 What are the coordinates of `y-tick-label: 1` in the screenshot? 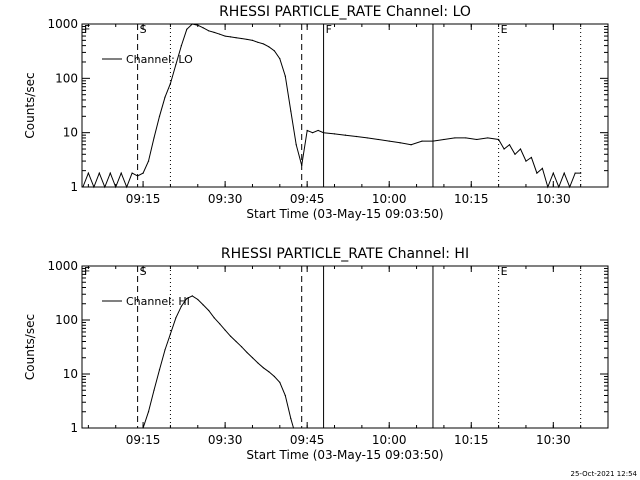 It's located at (74, 187).